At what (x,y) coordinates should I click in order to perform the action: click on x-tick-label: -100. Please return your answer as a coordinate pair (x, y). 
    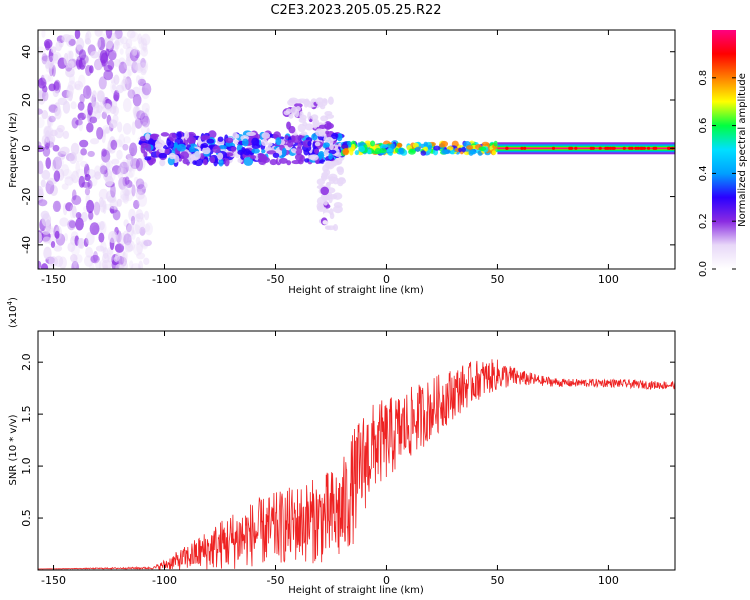
    Looking at the image, I should click on (164, 279).